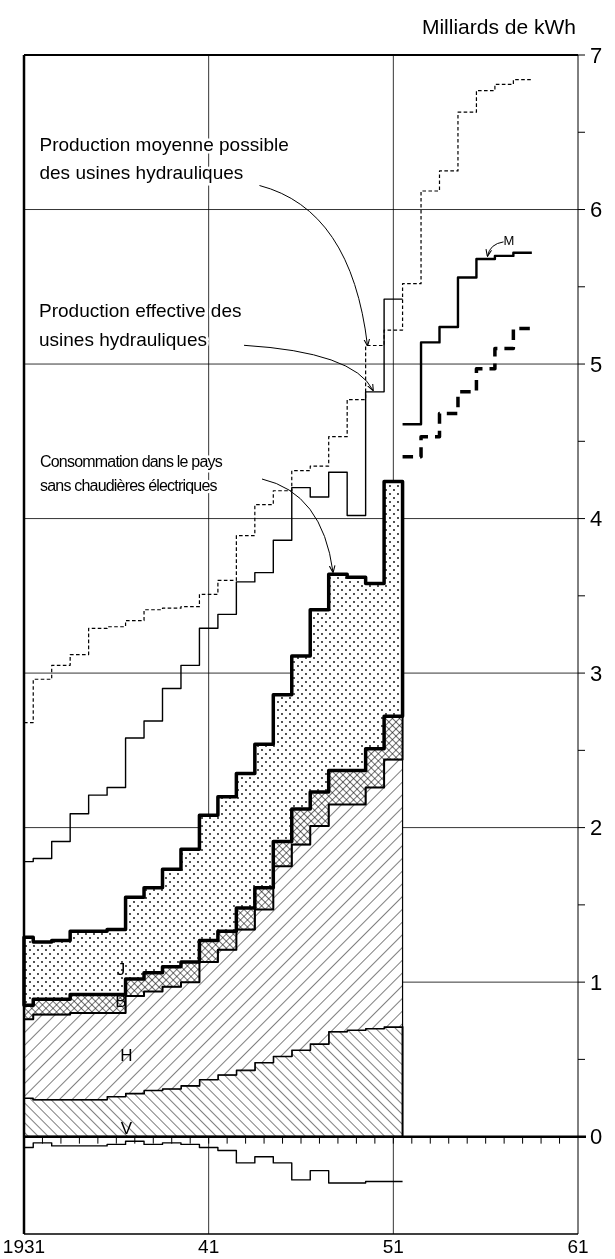  What do you see at coordinates (596, 828) in the screenshot?
I see `y-tick-label: 2` at bounding box center [596, 828].